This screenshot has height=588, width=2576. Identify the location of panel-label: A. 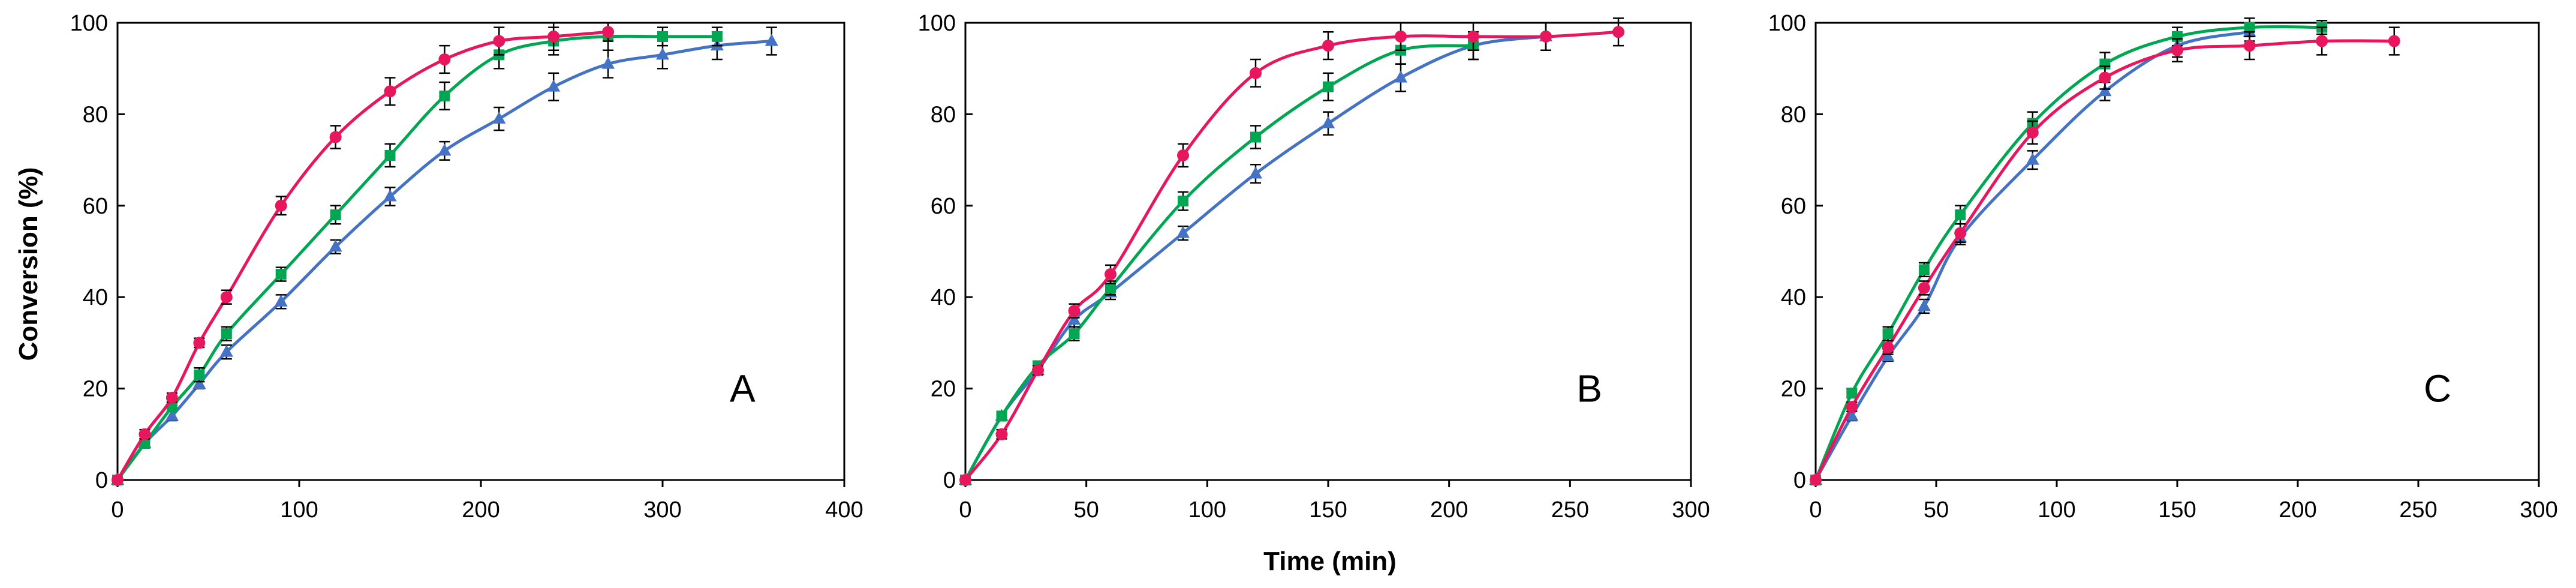
(743, 388).